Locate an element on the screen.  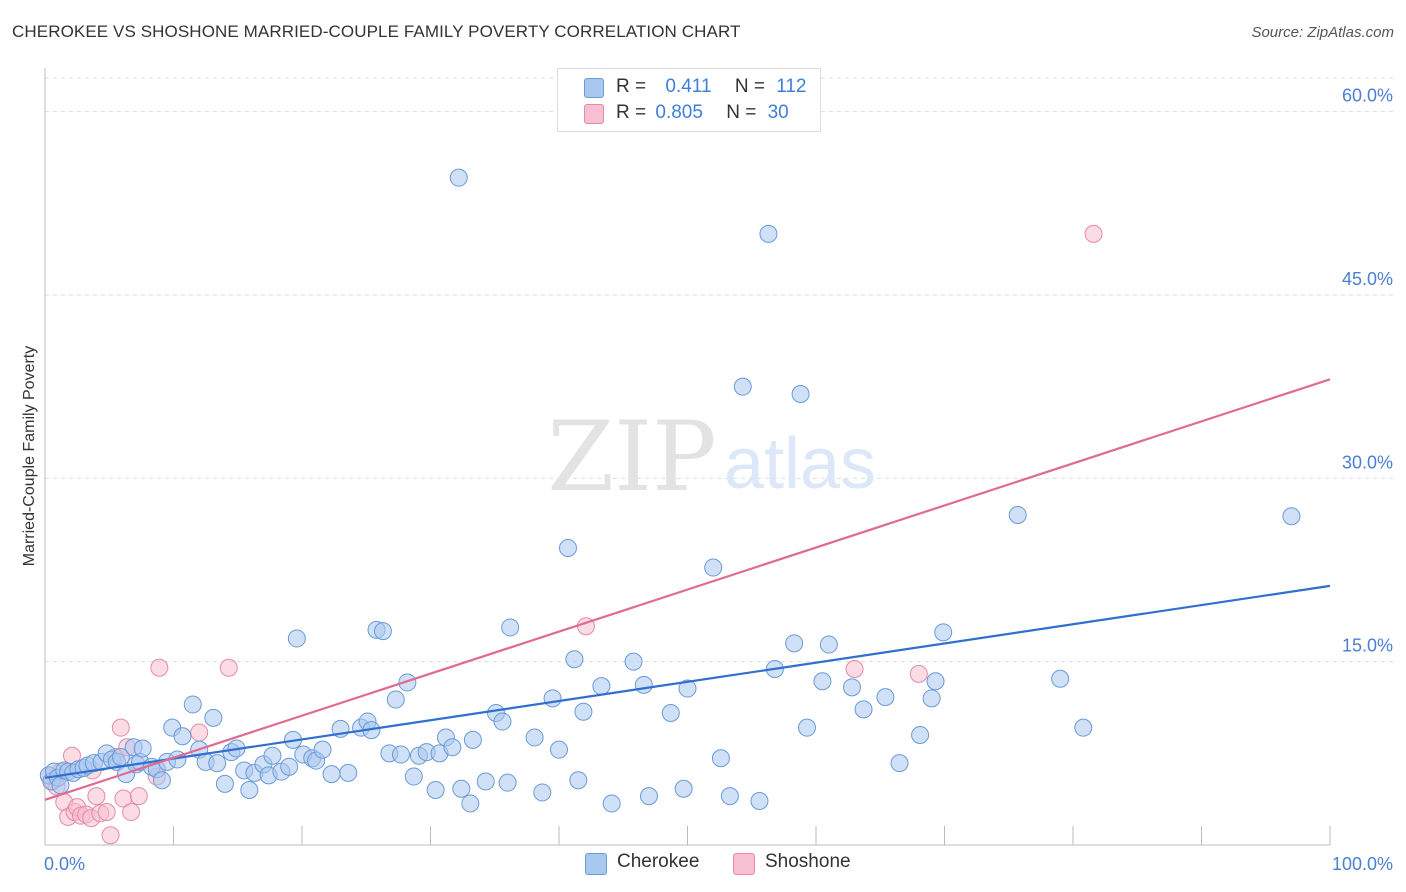
y-tick-label: 15.0% is located at coordinates (1367, 646).